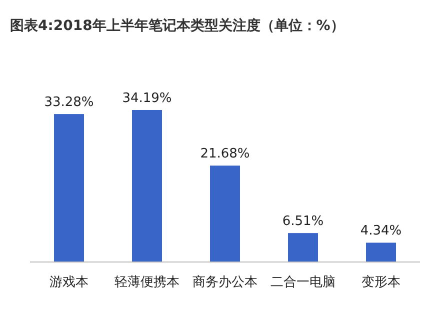 The height and width of the screenshot is (336, 438). What do you see at coordinates (303, 282) in the screenshot?
I see `x-tick-label: 二合一电脑` at bounding box center [303, 282].